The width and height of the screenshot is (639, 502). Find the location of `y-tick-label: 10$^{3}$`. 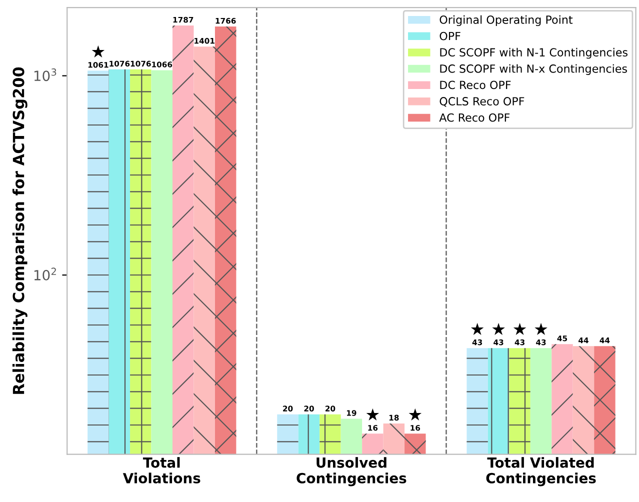

y-tick-label: 10$^{3}$ is located at coordinates (45, 75).